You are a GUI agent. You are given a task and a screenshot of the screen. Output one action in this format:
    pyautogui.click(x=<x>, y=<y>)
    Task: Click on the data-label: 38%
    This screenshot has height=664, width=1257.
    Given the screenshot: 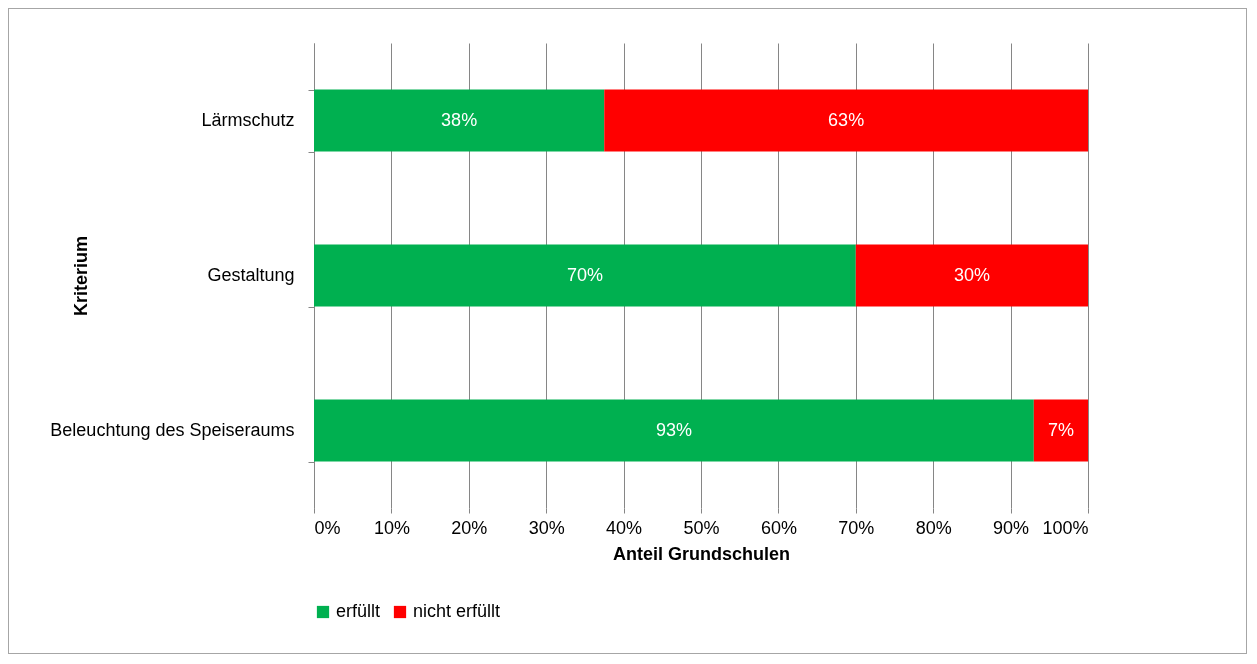 What is the action you would take?
    pyautogui.click(x=459, y=119)
    